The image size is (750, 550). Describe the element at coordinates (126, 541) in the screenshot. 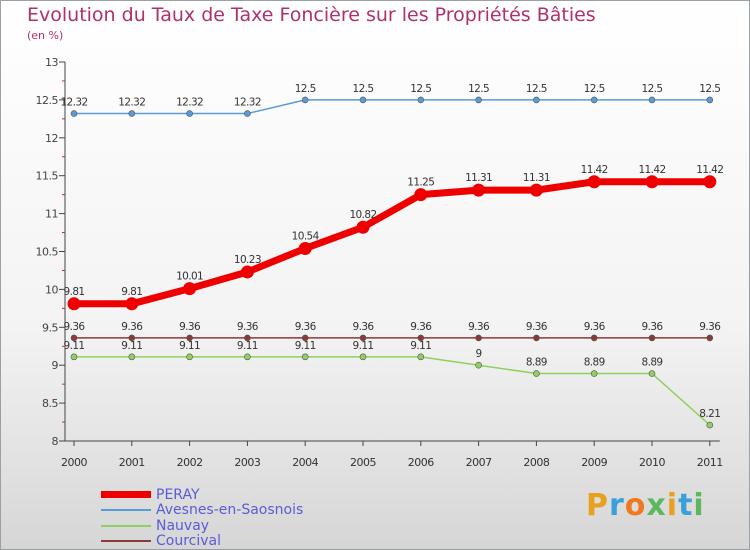

I see `legend-swatch-courcival` at that location.